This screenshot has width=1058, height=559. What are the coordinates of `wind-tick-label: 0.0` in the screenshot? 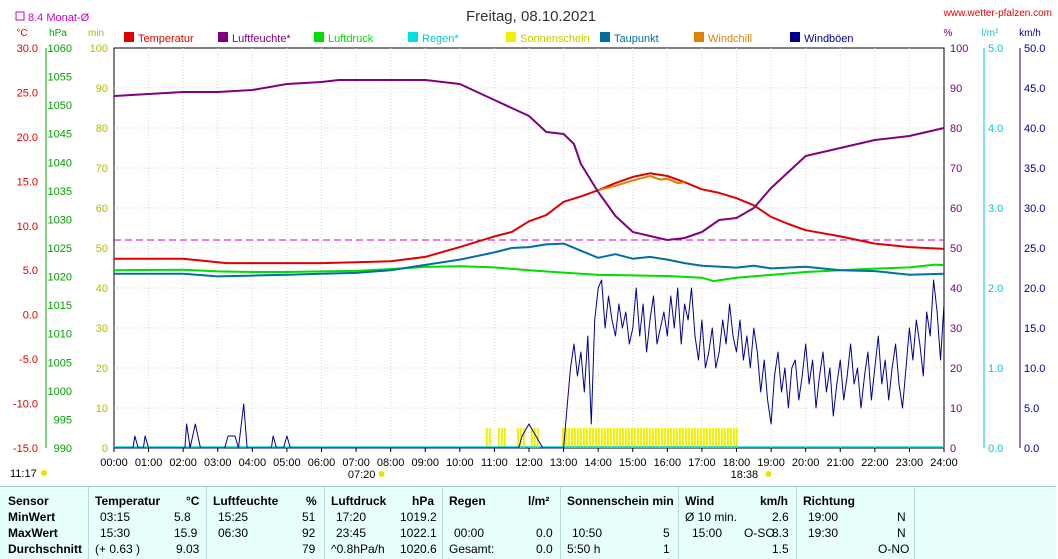 It's located at (1031, 449).